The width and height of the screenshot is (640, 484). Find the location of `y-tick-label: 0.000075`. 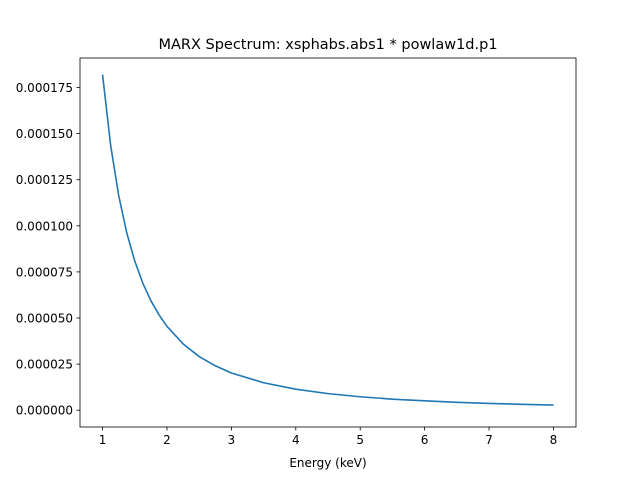

y-tick-label: 0.000075 is located at coordinates (44, 272).